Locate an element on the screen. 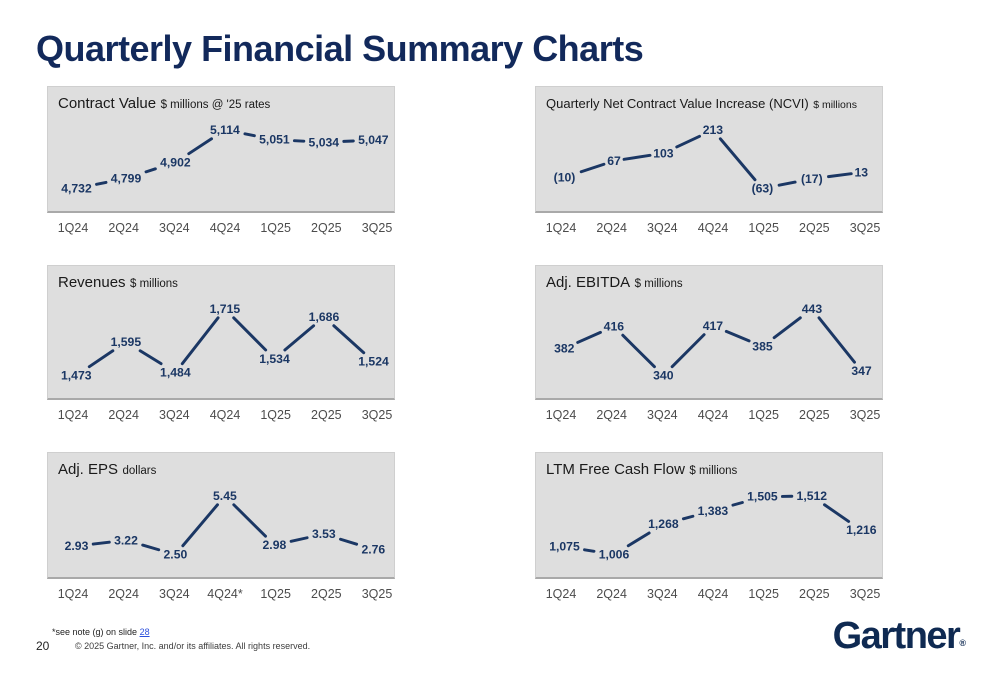 The image size is (1000, 685). data-point-label: 443 is located at coordinates (812, 309).